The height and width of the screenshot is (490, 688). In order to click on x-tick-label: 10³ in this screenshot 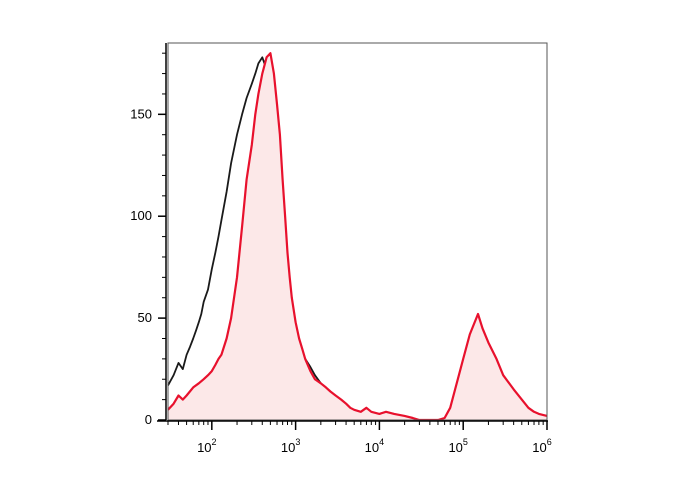, I will do `click(290, 446)`.